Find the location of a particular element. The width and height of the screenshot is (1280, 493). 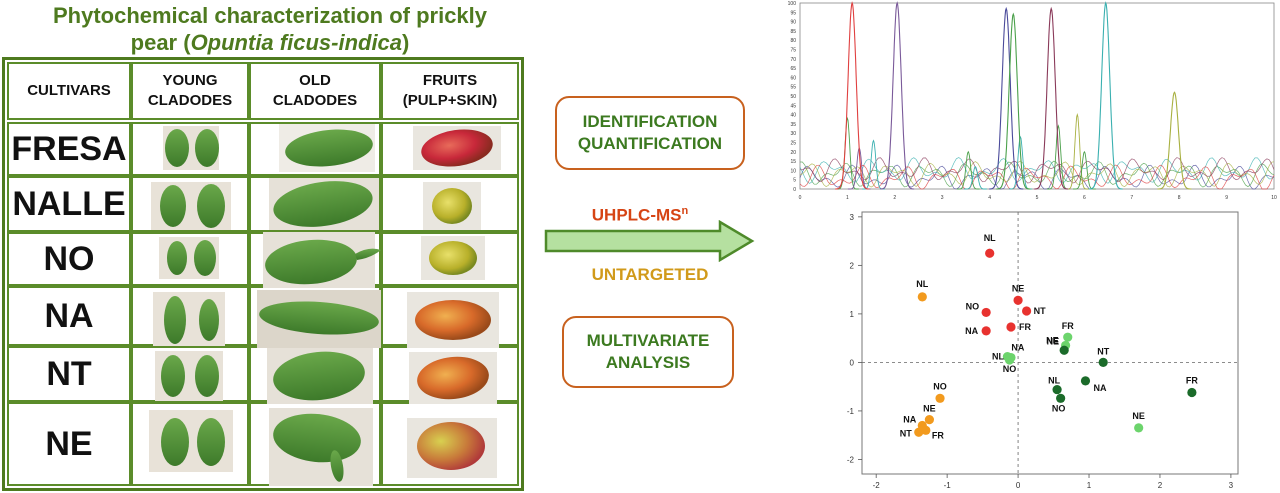

cell-fruit-nalle is located at coordinates (450, 204).